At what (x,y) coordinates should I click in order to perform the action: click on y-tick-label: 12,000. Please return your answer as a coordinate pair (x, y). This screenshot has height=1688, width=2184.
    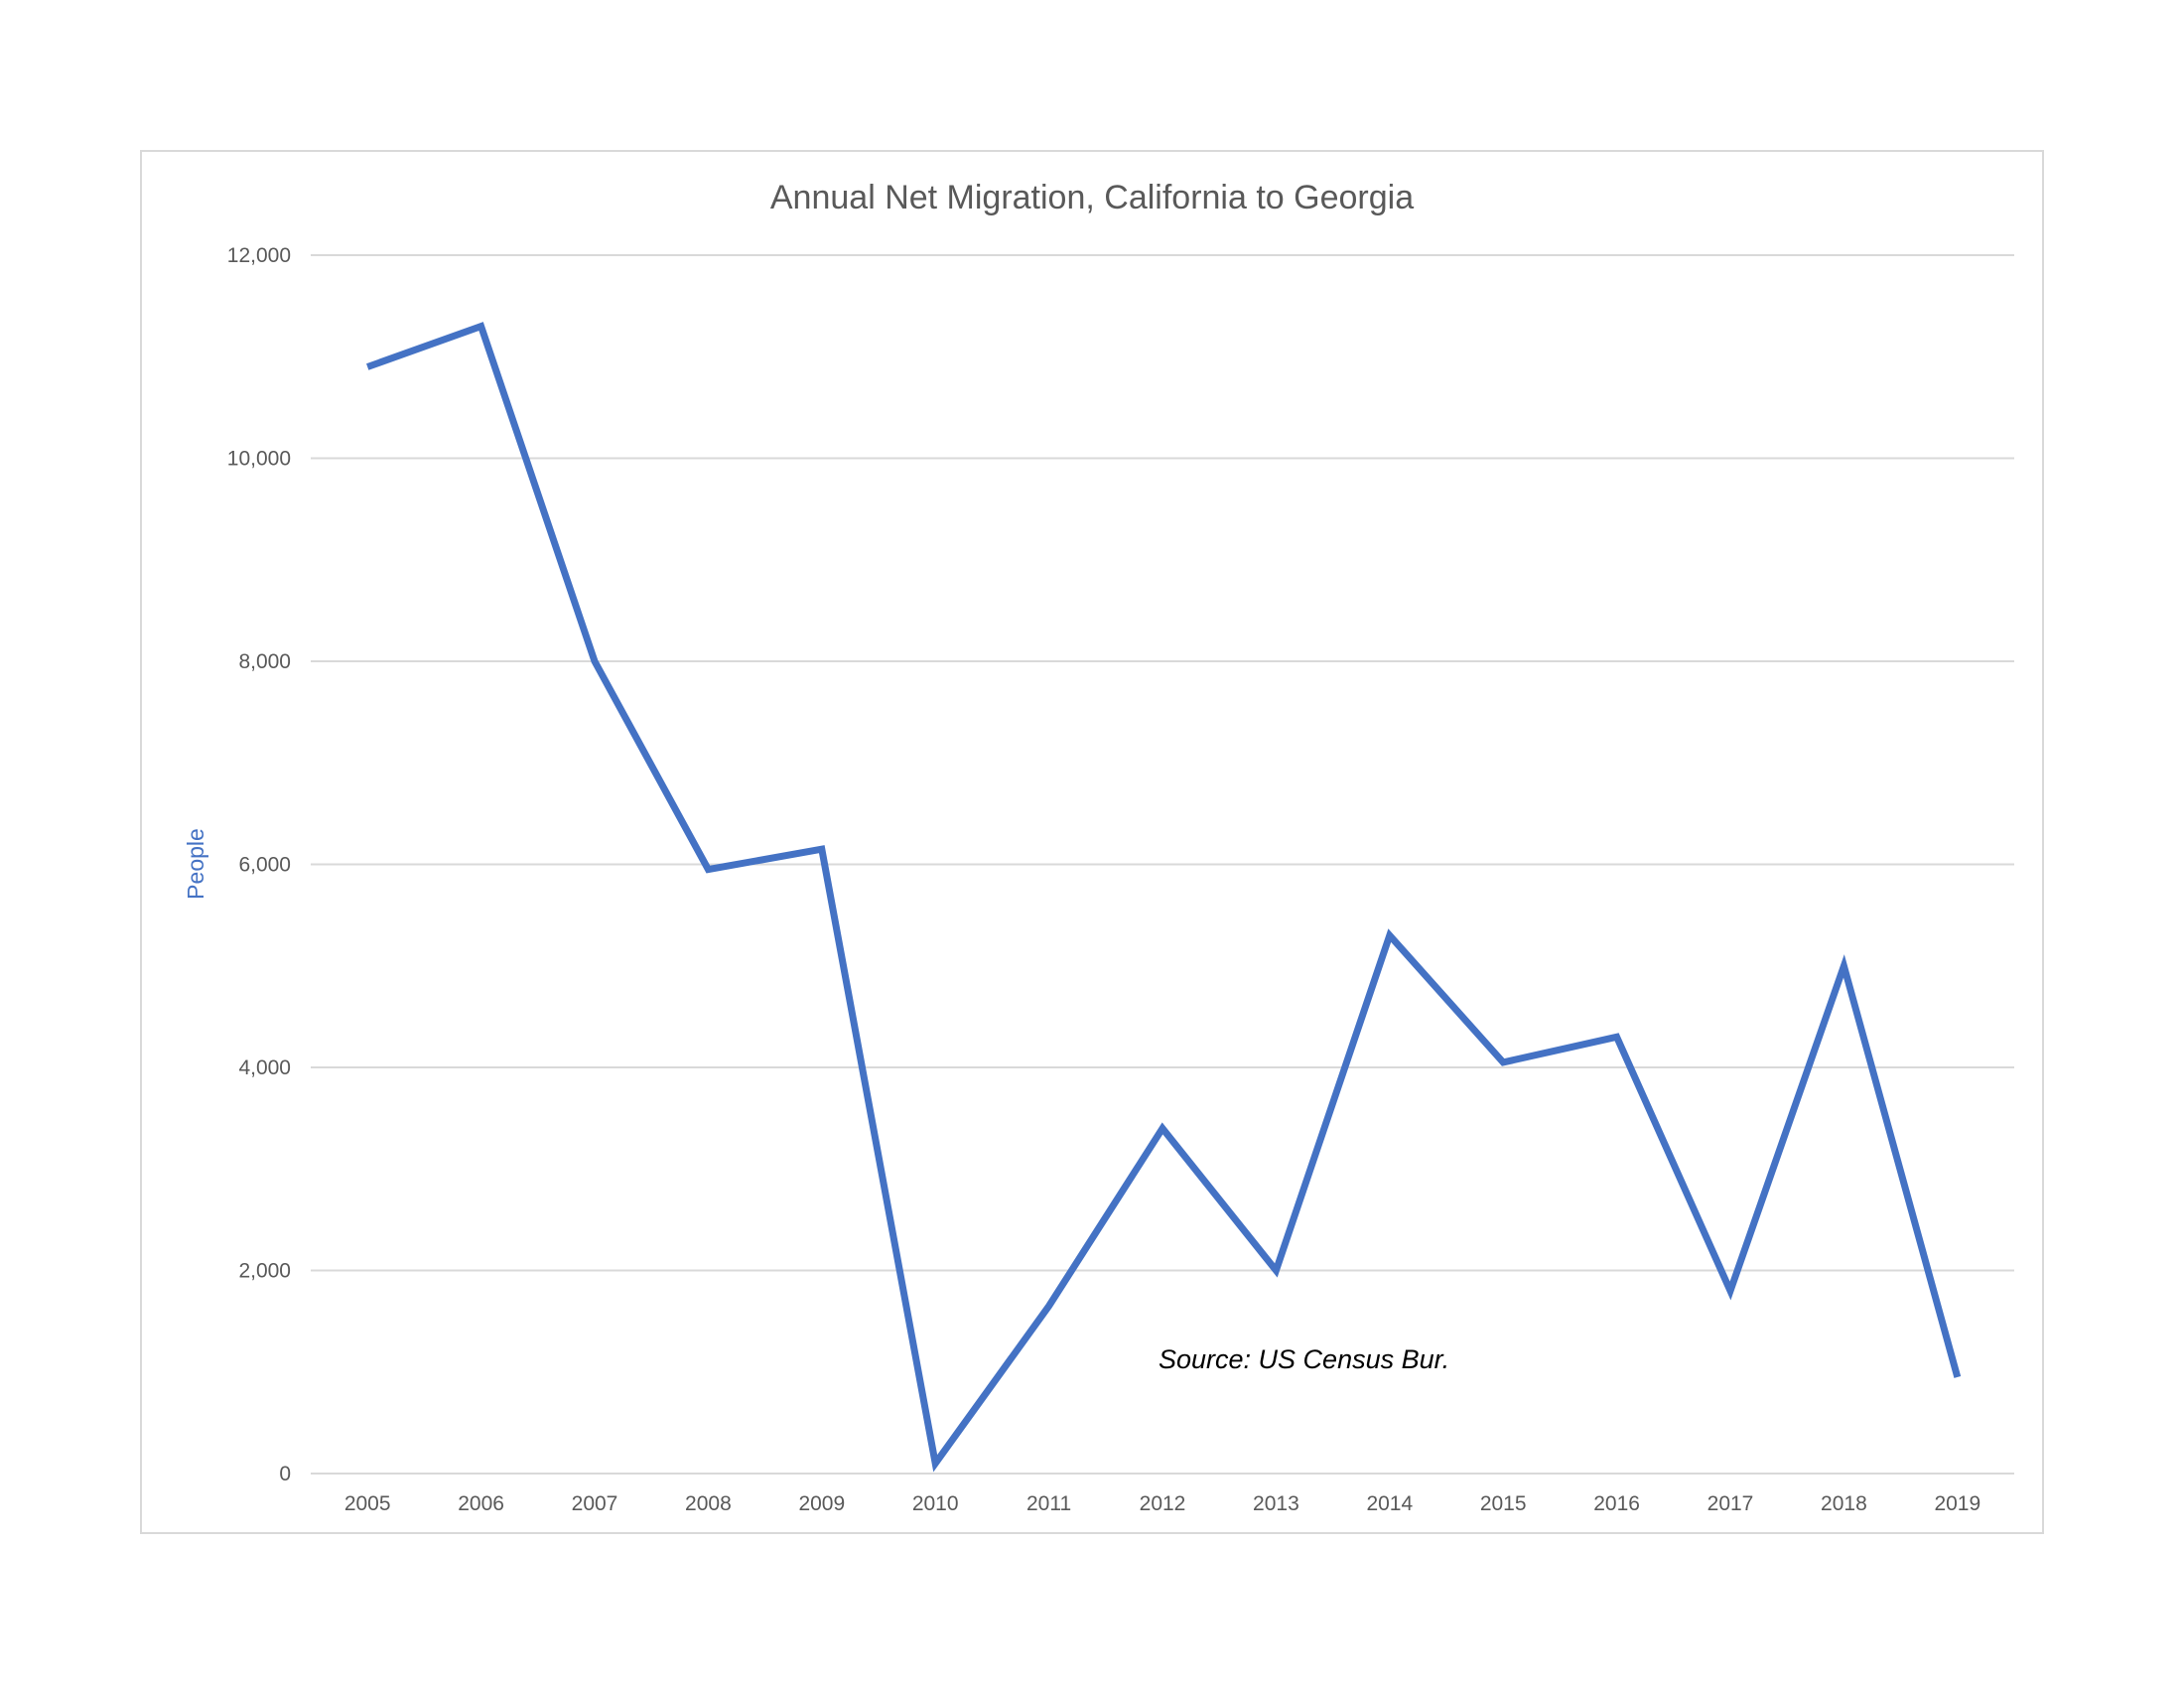
    Looking at the image, I should click on (259, 255).